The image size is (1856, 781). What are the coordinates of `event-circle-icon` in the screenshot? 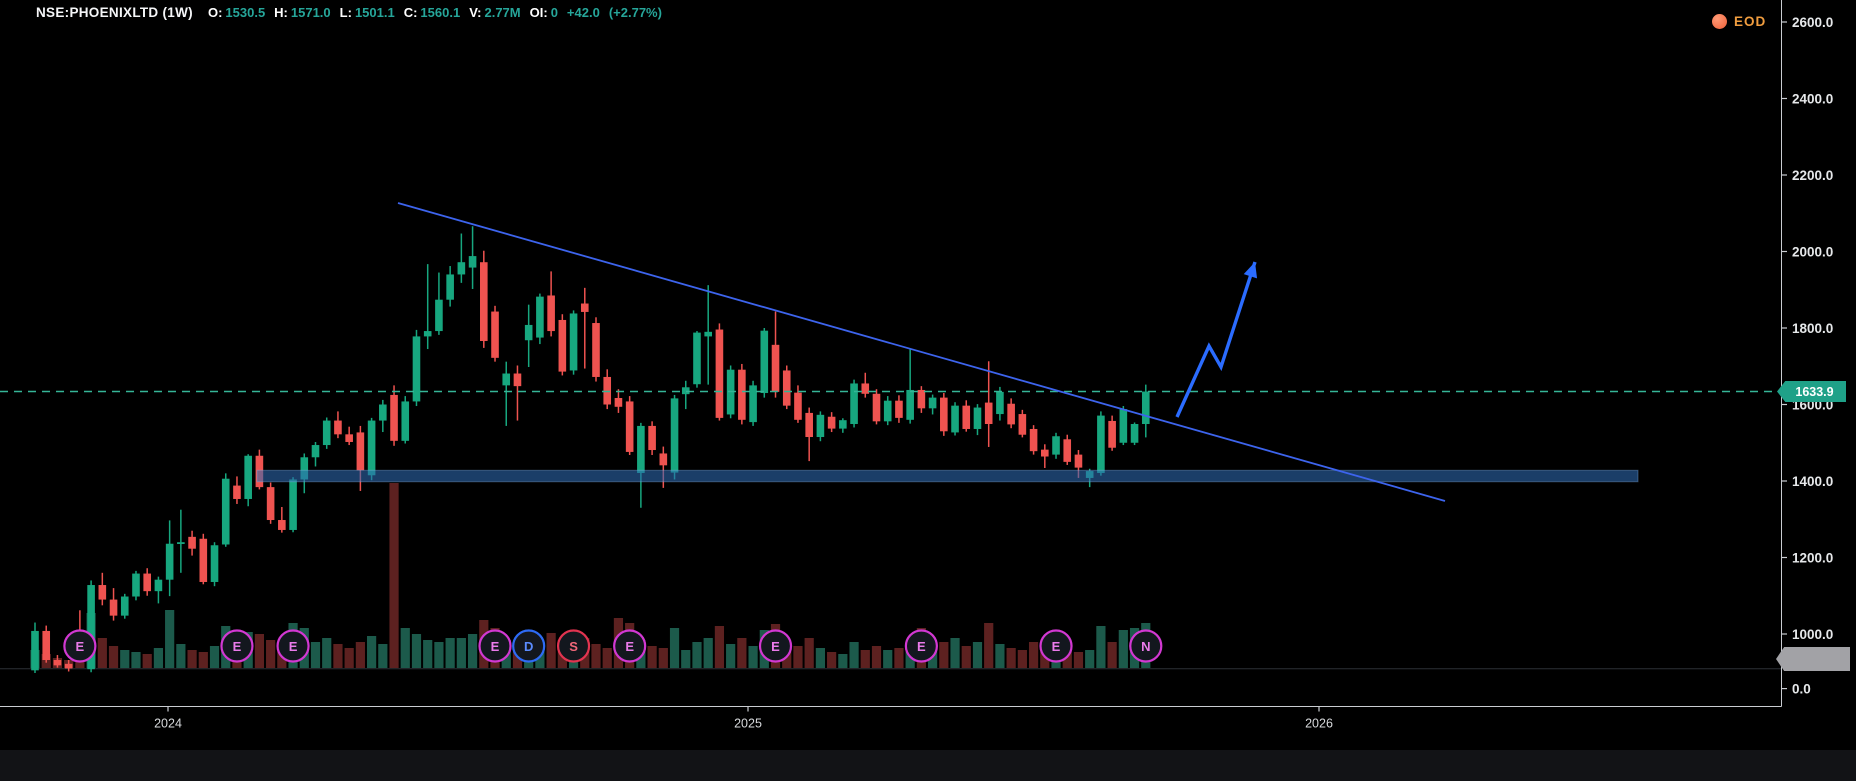 It's located at (80, 646).